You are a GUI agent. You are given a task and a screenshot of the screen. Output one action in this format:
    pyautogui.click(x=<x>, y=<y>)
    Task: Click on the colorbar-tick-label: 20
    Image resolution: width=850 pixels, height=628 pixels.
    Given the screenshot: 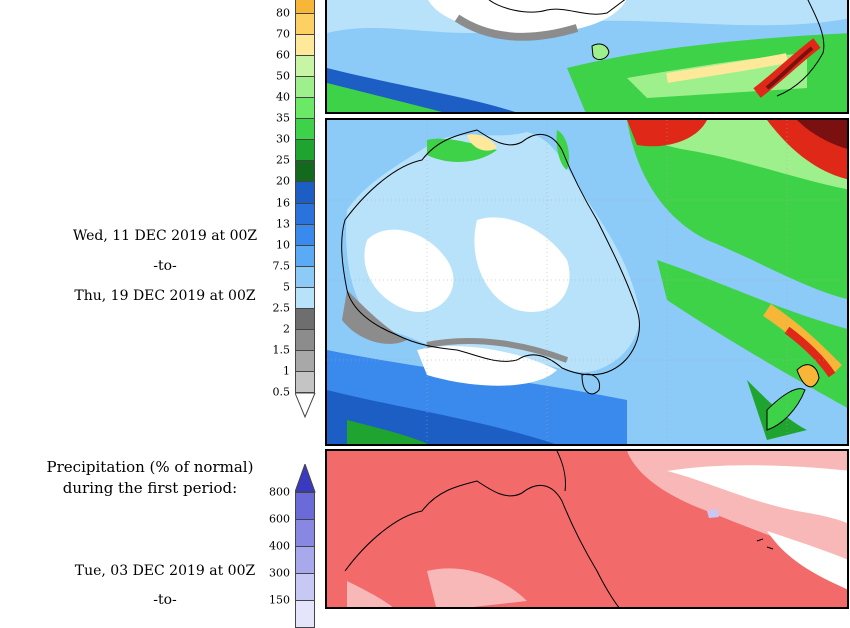 What is the action you would take?
    pyautogui.click(x=283, y=181)
    